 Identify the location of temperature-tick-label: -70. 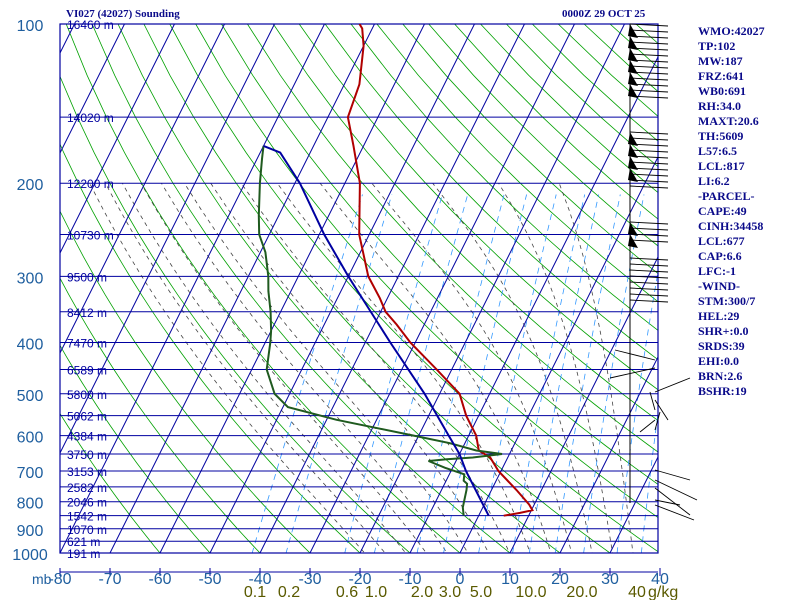
(109, 579).